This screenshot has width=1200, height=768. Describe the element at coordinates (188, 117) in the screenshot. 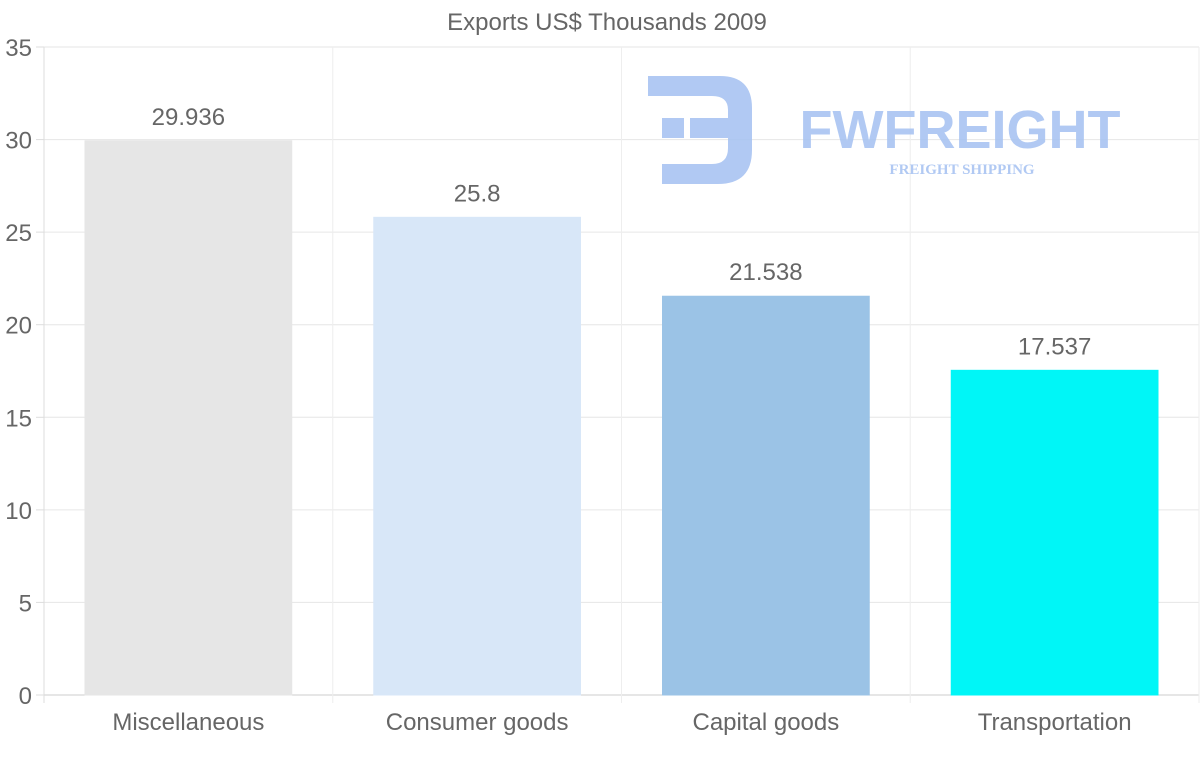

I see `bar-value-label: 29.936` at that location.